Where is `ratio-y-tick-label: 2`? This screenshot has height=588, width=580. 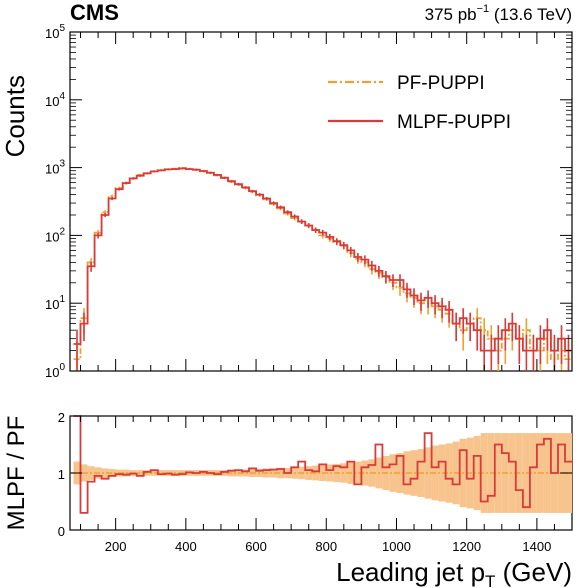 ratio-y-tick-label: 2 is located at coordinates (61, 417).